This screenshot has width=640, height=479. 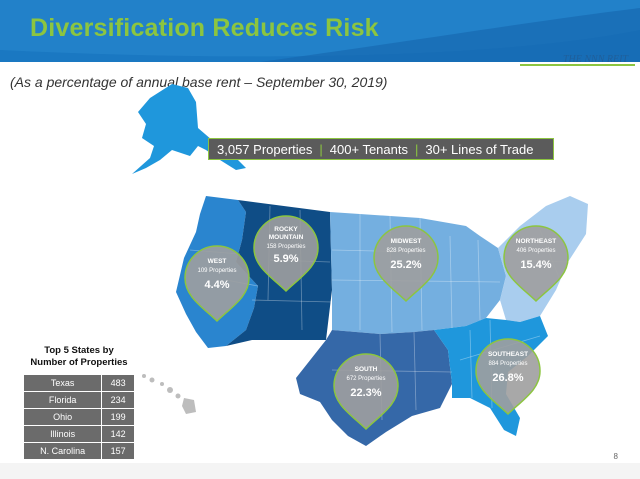 What do you see at coordinates (320, 471) in the screenshot?
I see `footer-band` at bounding box center [320, 471].